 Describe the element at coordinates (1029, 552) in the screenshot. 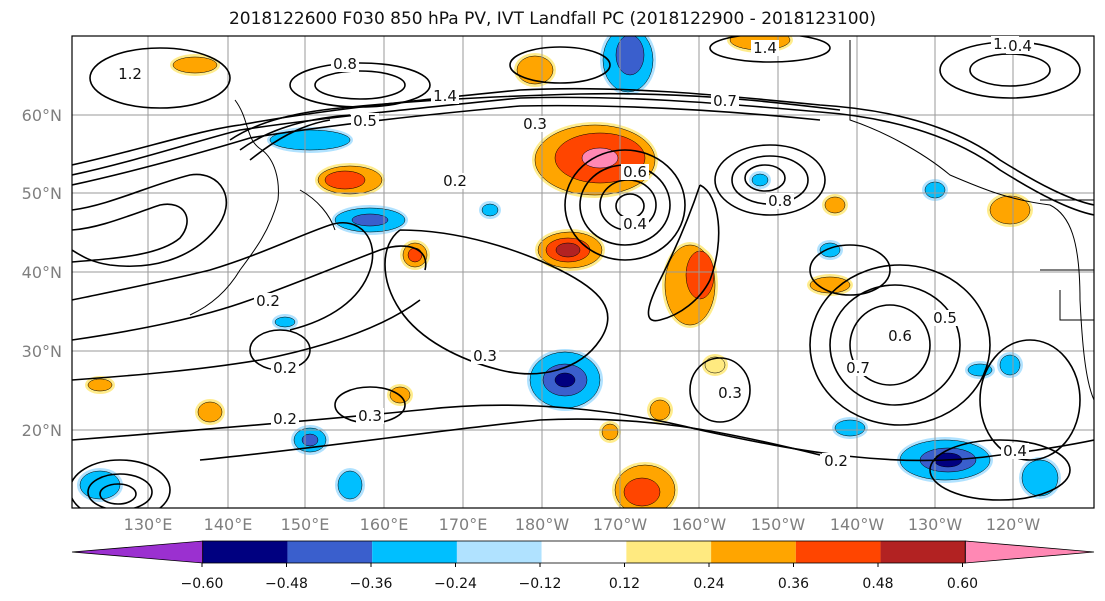

I see `colorbar-arrow-right` at that location.